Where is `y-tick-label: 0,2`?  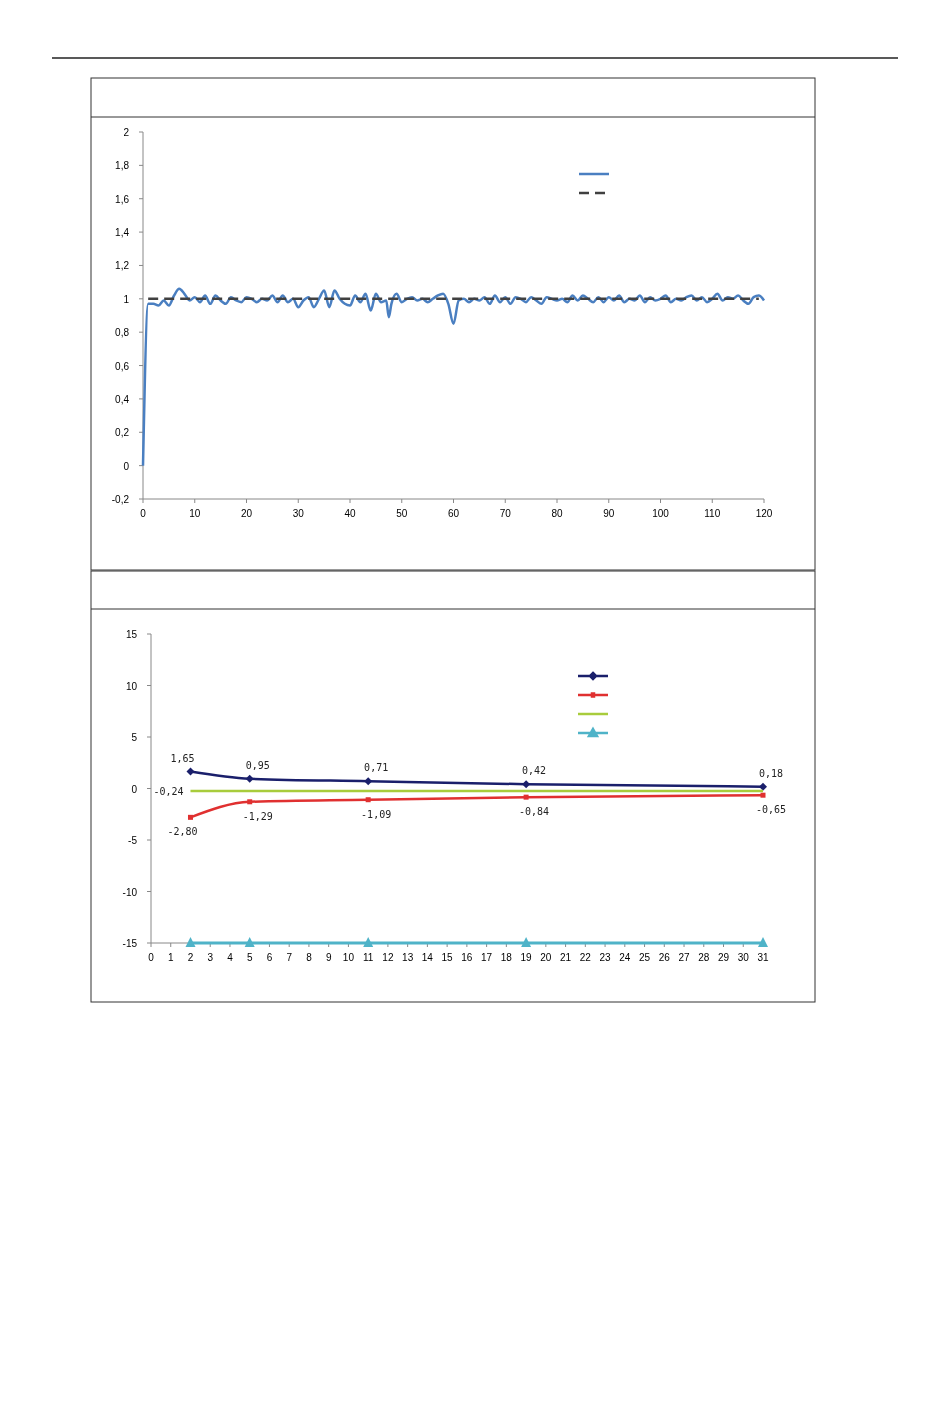 y-tick-label: 0,2 is located at coordinates (122, 433).